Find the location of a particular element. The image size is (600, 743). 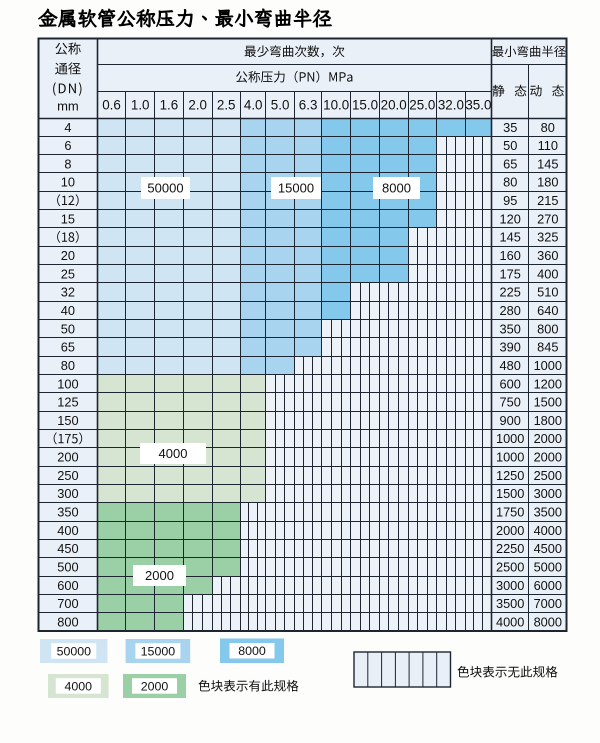

svg-text: 7000 is located at coordinates (548, 603).